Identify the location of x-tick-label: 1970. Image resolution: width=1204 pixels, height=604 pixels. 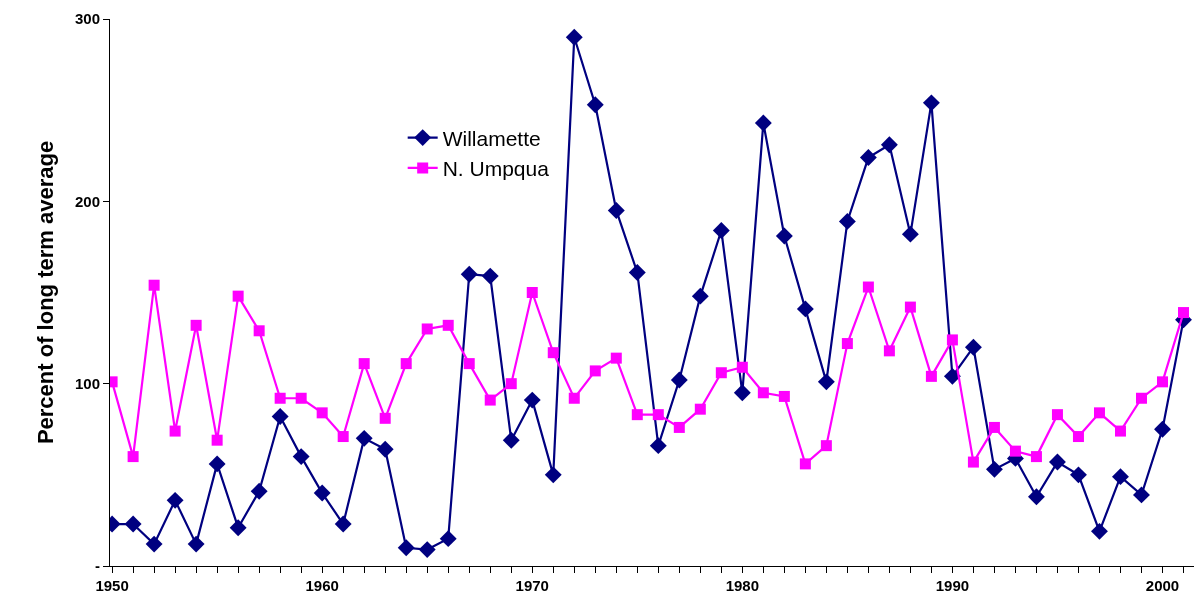
(532, 585).